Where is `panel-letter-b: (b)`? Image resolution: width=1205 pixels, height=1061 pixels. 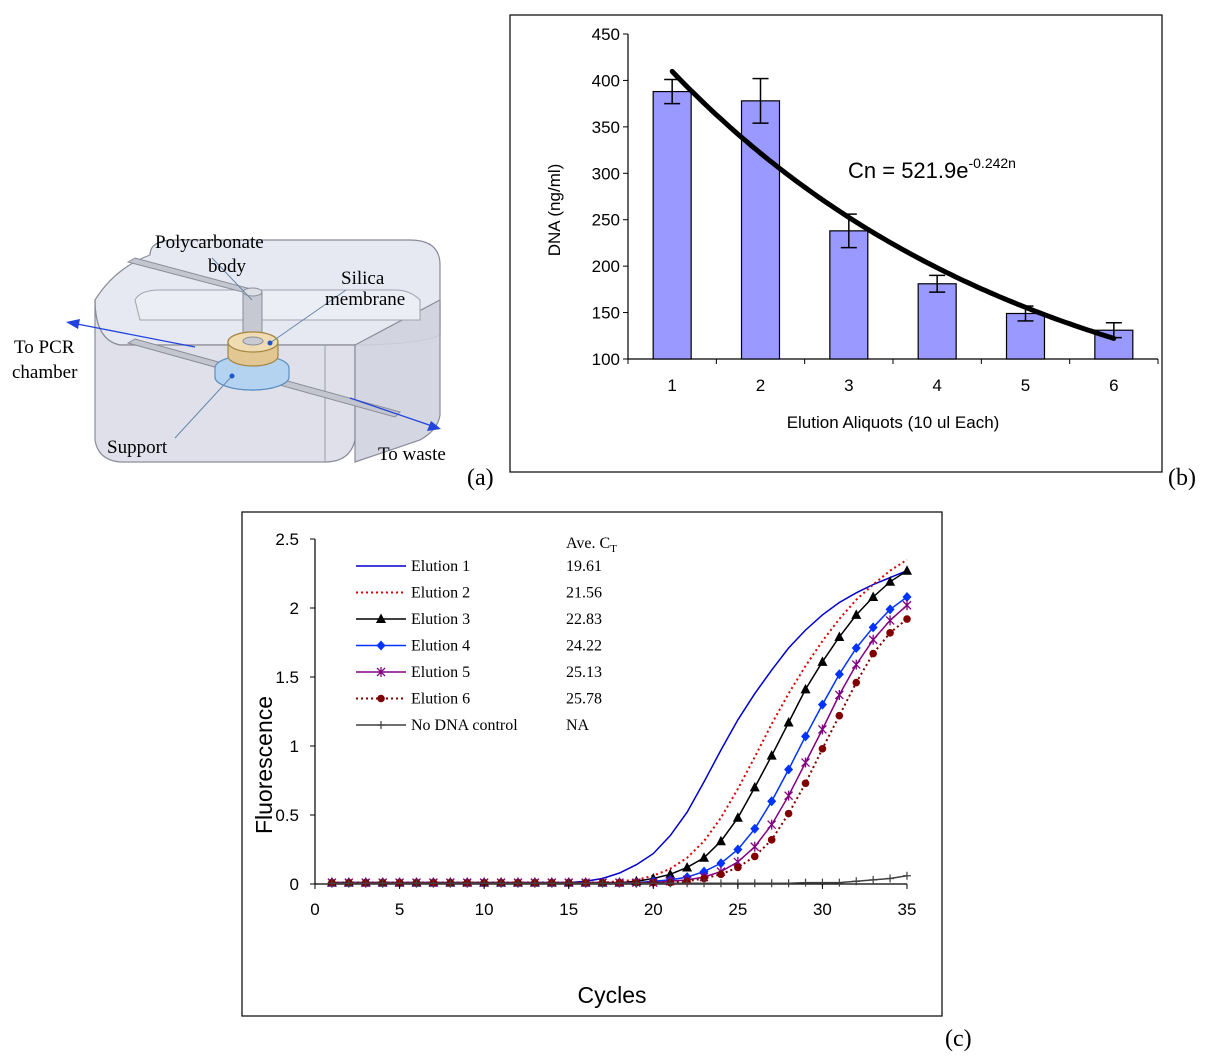 panel-letter-b: (b) is located at coordinates (1182, 478).